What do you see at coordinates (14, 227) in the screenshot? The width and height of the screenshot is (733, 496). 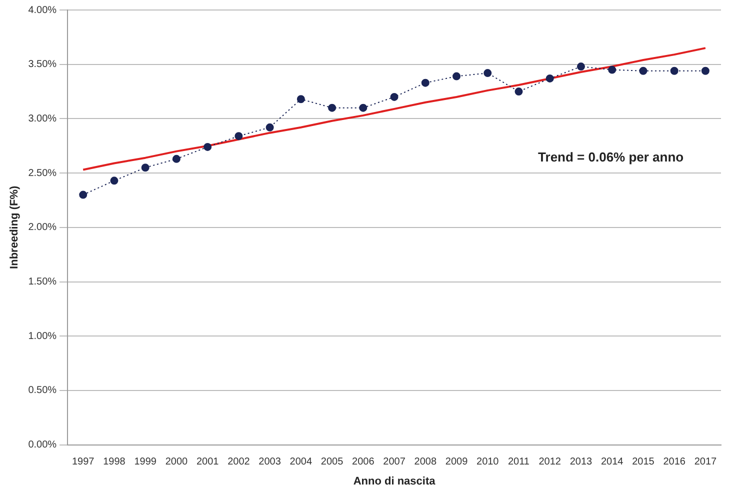 I see `y-axis-title: Inbreeding (F%)` at bounding box center [14, 227].